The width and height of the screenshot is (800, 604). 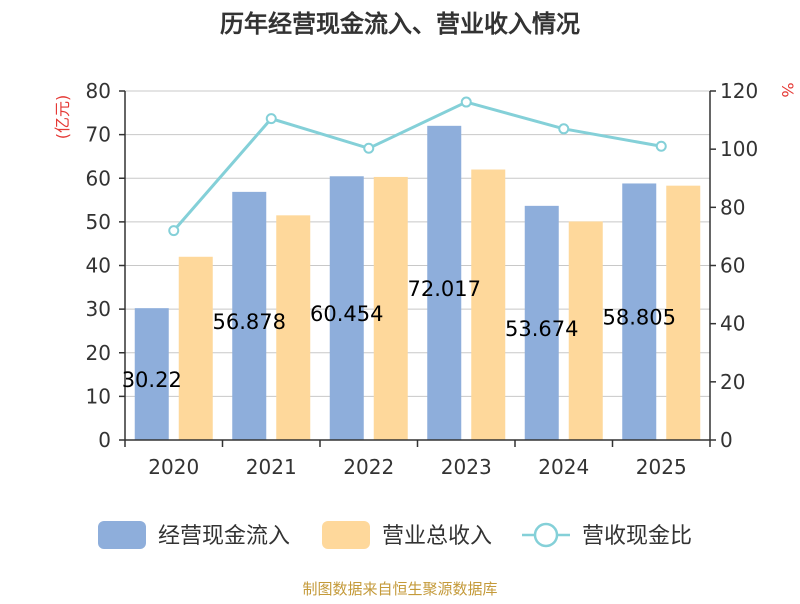 I want to click on y-right-tick-label: 0, so click(x=726, y=440).